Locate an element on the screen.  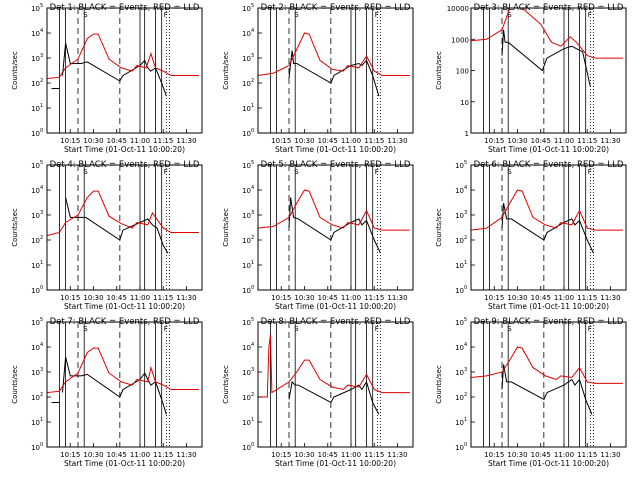
y-tick-label: 10000 is located at coordinates (458, 9).